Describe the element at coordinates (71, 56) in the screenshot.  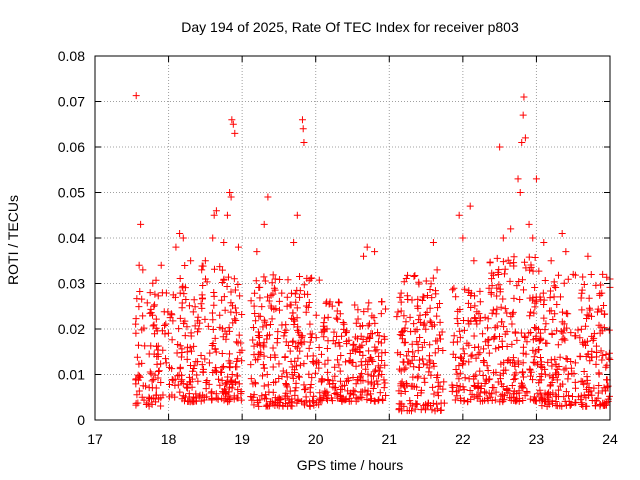
I see `y-tick-label: 0.08` at that location.